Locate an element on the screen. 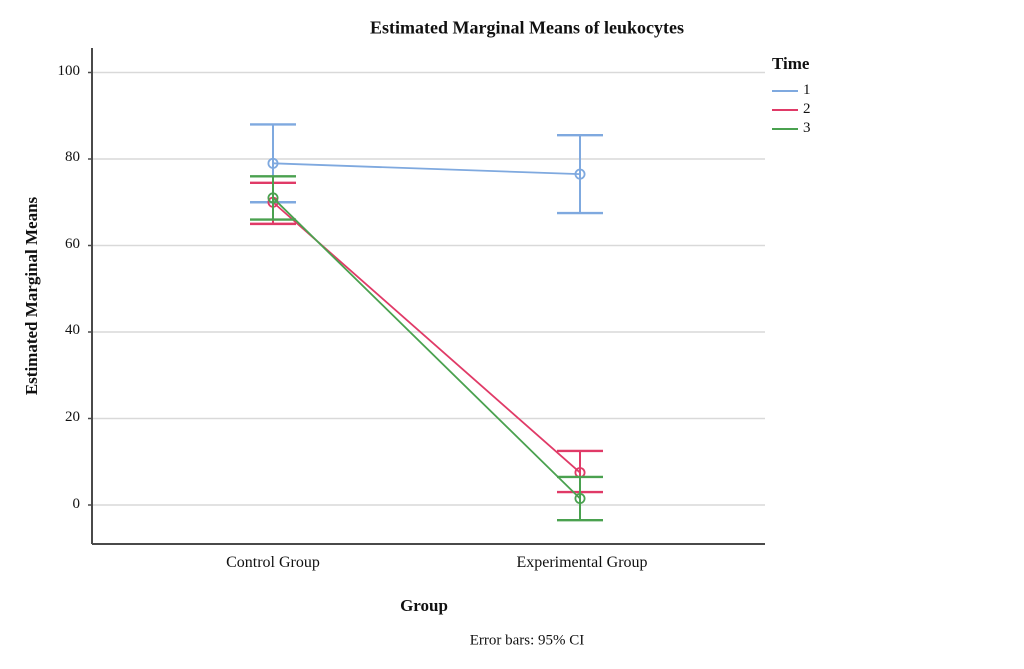 This screenshot has height=669, width=1024. legend-title: Time is located at coordinates (791, 63).